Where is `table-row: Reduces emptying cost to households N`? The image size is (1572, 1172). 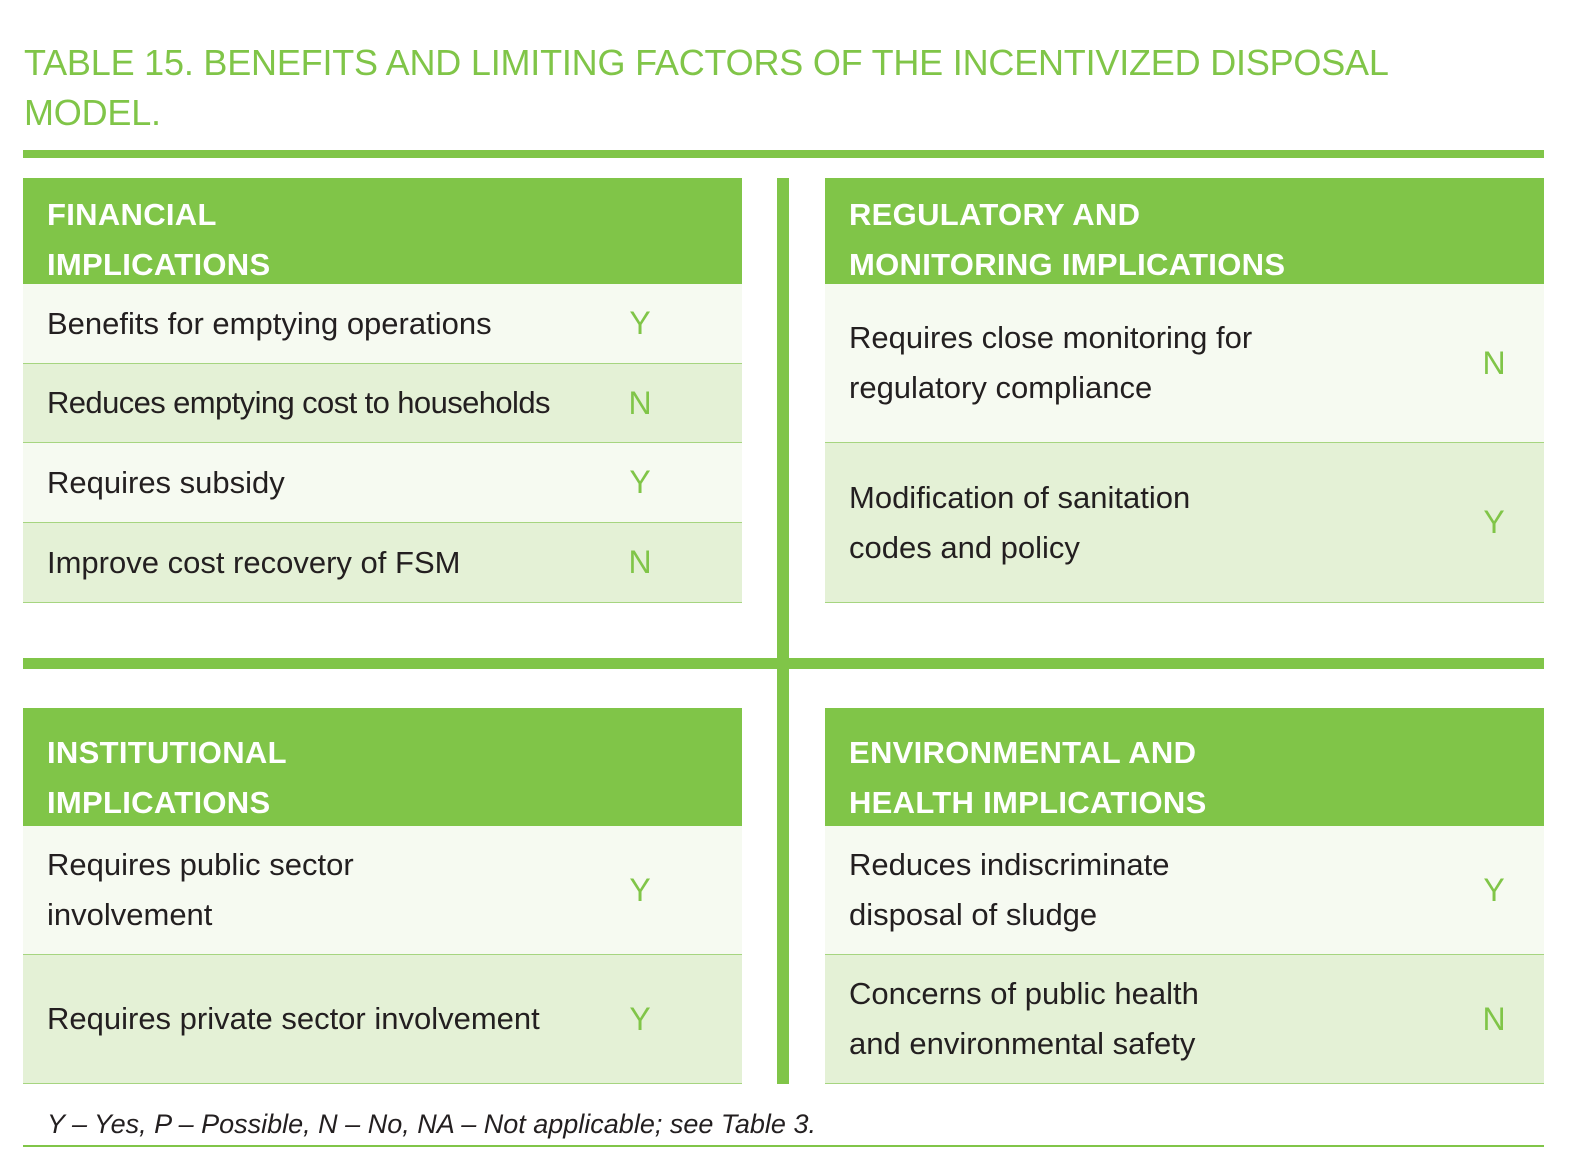 table-row: Reduces emptying cost to households N is located at coordinates (382, 403).